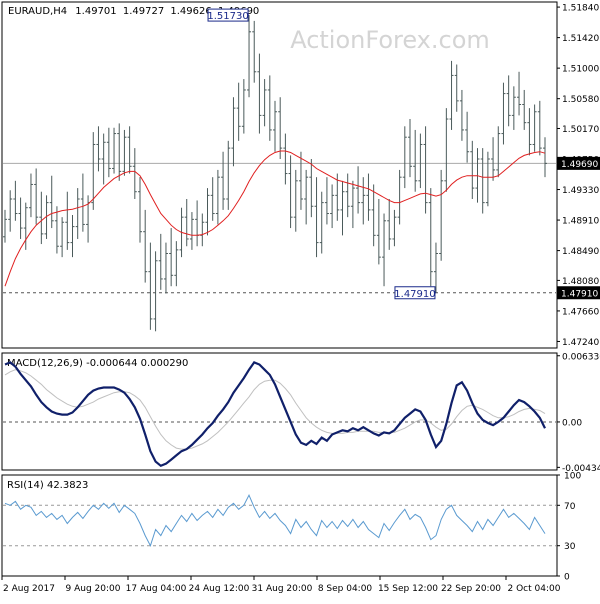 The width and height of the screenshot is (600, 604). What do you see at coordinates (580, 70) in the screenshot?
I see `price-tick-label: 1.51000` at bounding box center [580, 70].